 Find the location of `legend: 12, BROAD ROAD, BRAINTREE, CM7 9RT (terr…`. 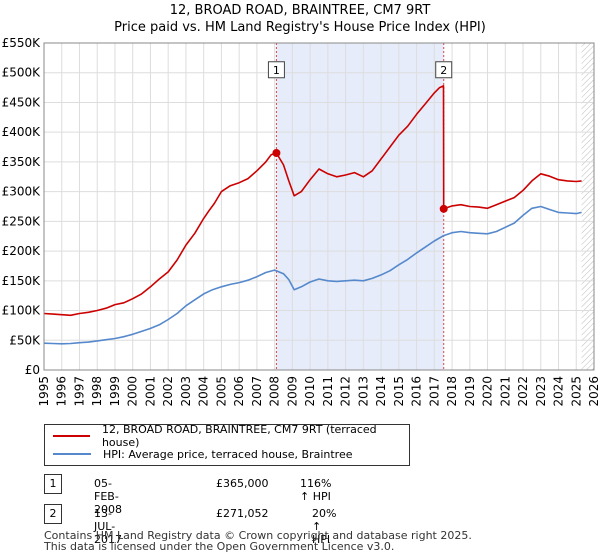

legend: 12, BROAD ROAD, BRAINTREE, CM7 9RT (terr… is located at coordinates (227, 444).